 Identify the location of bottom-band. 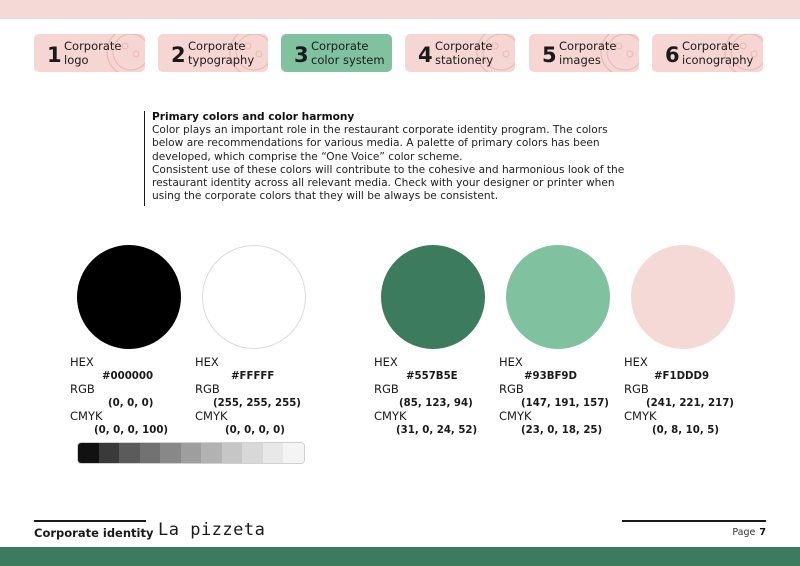
(400, 556).